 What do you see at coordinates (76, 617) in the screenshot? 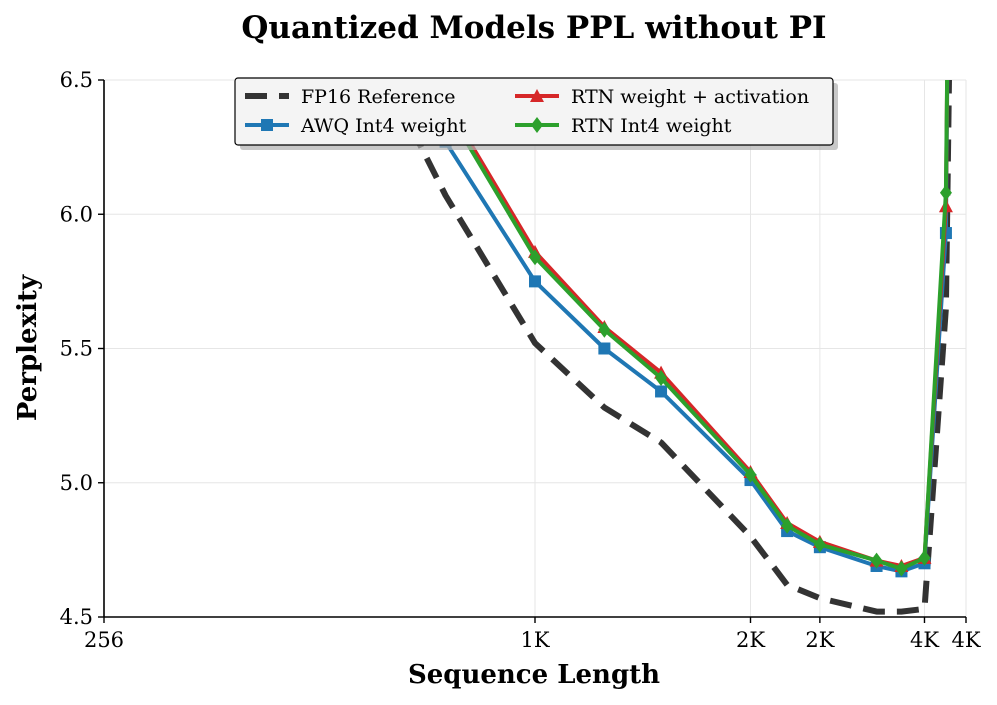
I see `y-tick-label: 4.5` at bounding box center [76, 617].